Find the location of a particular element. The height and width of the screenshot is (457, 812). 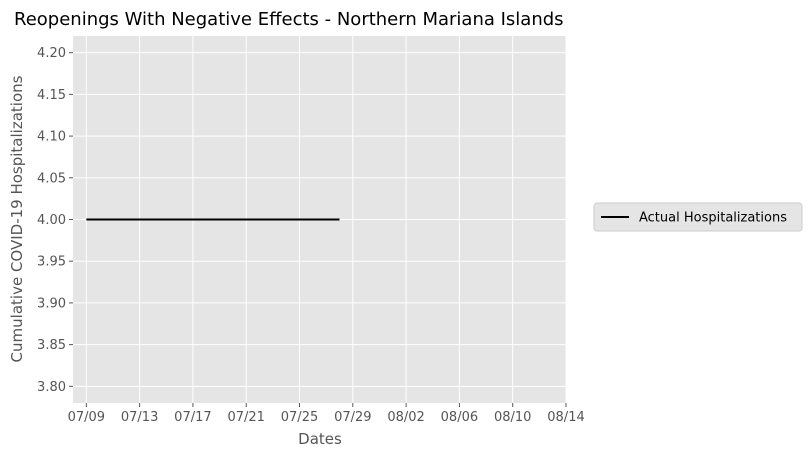

y-axis-label: Cumulative COVID-19 Hospitalizations is located at coordinates (17, 218).